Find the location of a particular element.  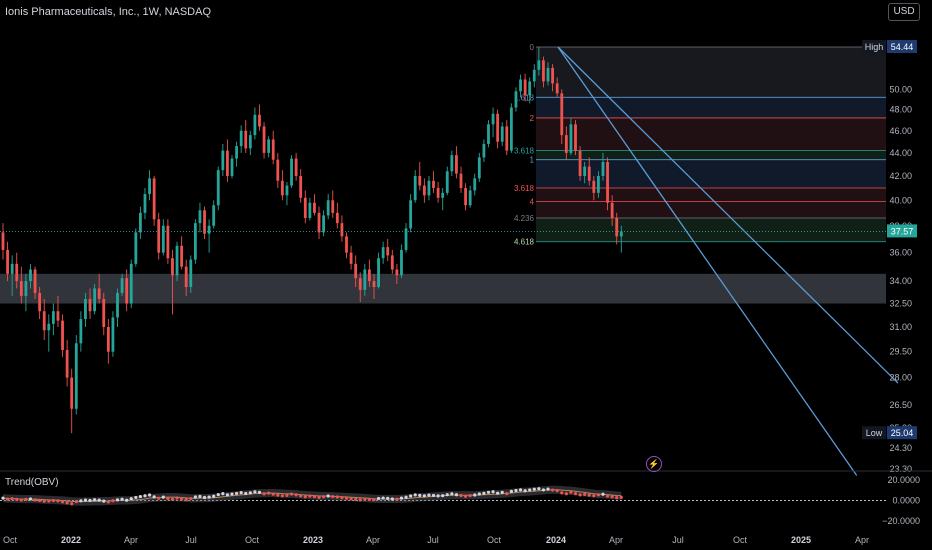

fib-level-label: 4.236 is located at coordinates (524, 218).